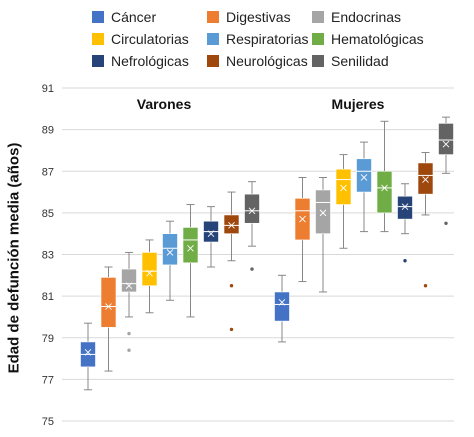 The height and width of the screenshot is (437, 474). I want to click on legend-item: Circulatorias, so click(140, 39).